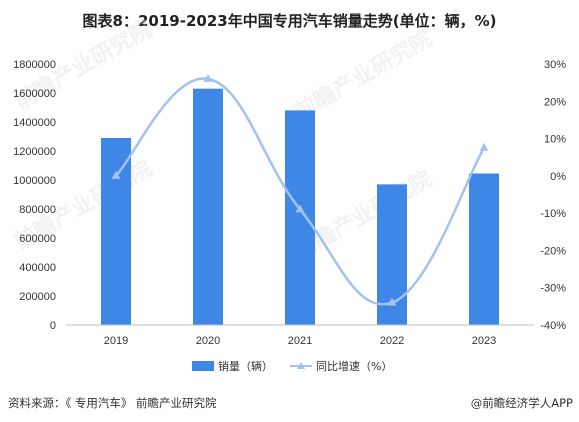  I want to click on legend-line-label: 同比增速（%）, so click(354, 366).